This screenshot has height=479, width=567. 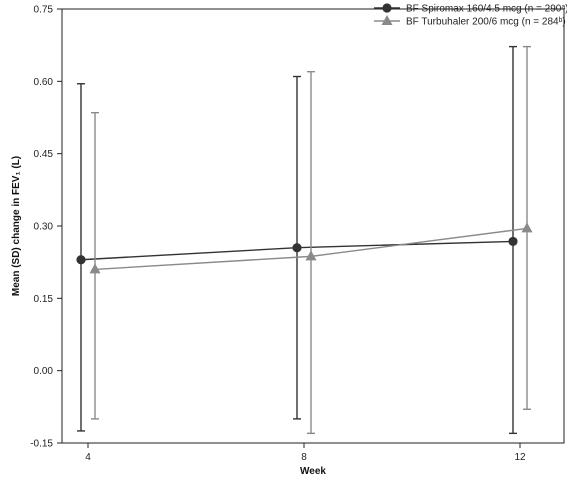 What do you see at coordinates (44, 154) in the screenshot?
I see `y-tick-label: 0.45` at bounding box center [44, 154].